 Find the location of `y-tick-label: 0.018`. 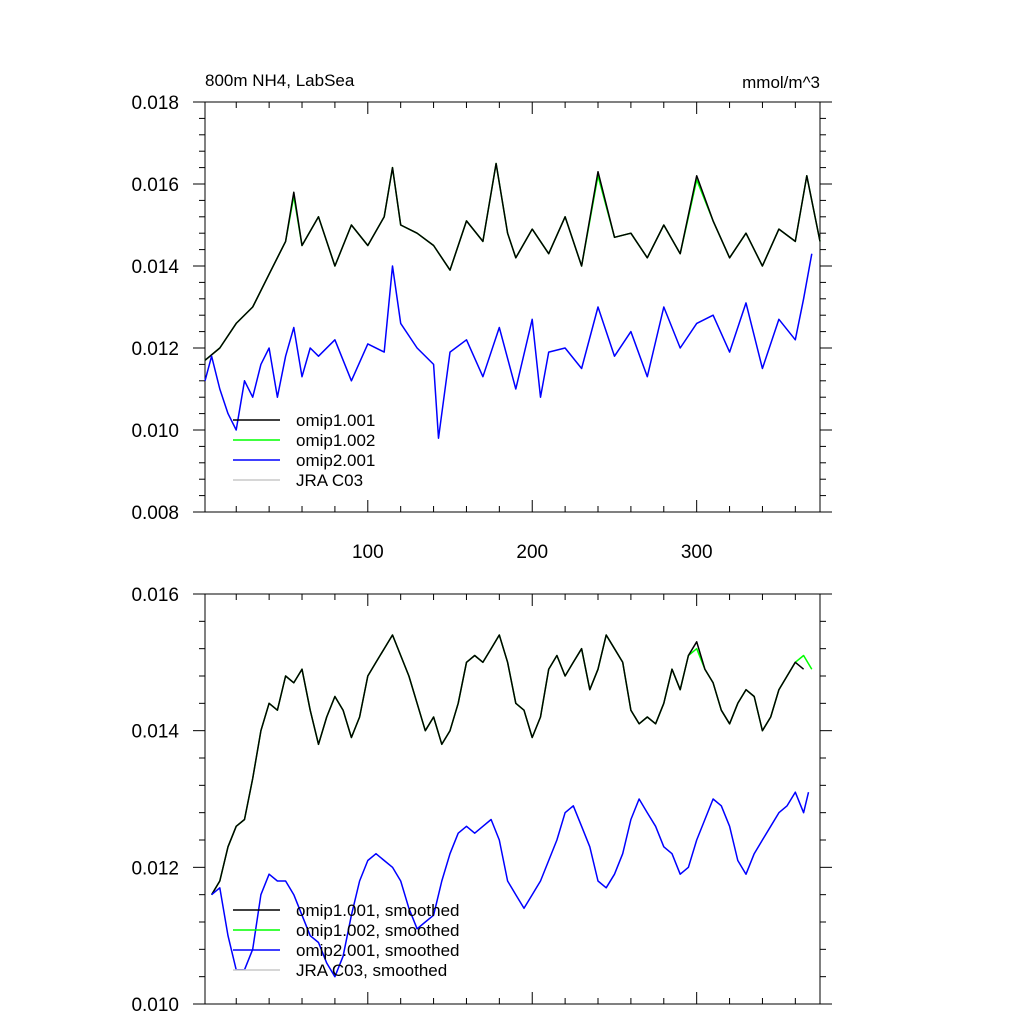

y-tick-label: 0.018 is located at coordinates (155, 103).